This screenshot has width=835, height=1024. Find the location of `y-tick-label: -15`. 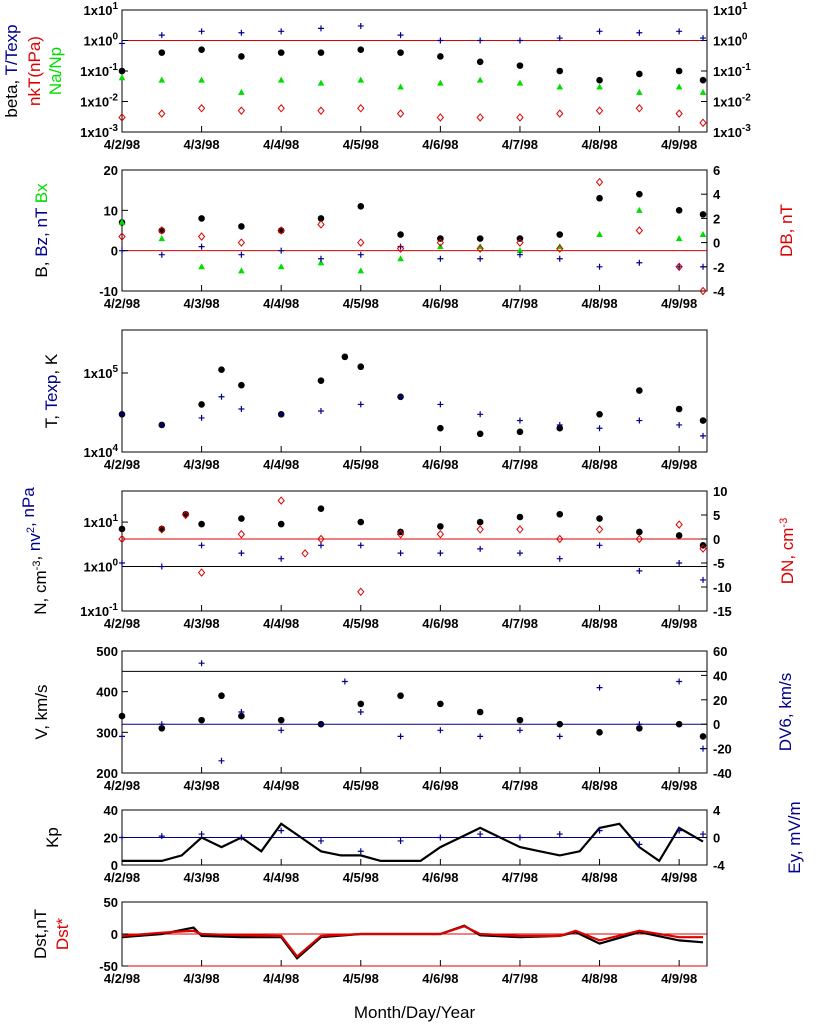

y-tick-label: -15 is located at coordinates (722, 611).